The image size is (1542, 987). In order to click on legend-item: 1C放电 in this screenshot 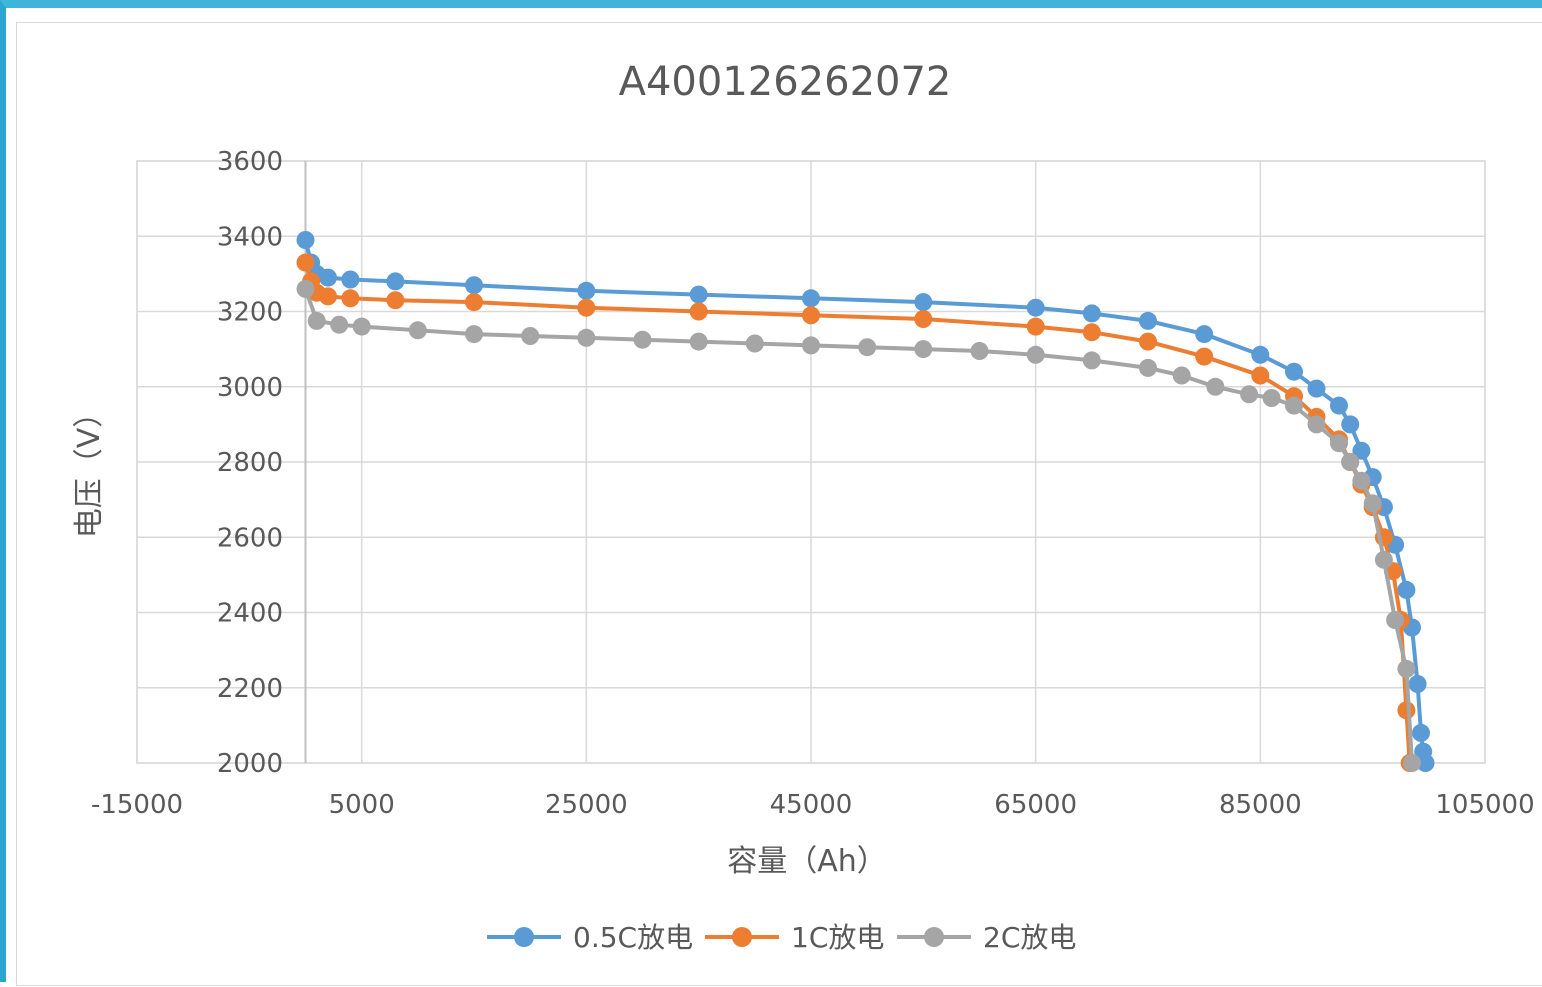, I will do `click(794, 937)`.